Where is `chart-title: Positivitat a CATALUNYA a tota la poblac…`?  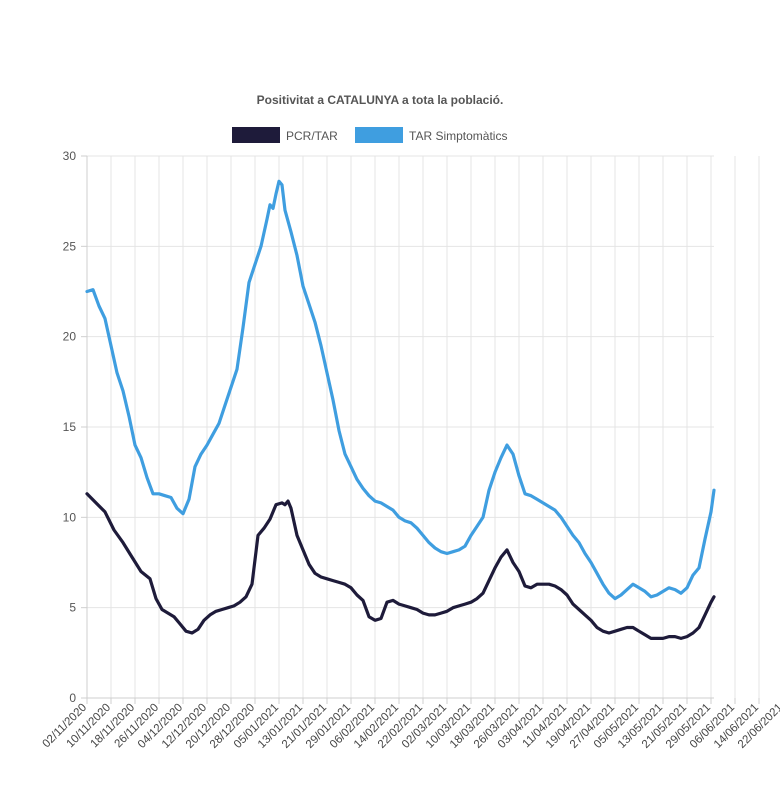
chart-title: Positivitat a CATALUNYA a tota la poblac… is located at coordinates (380, 100).